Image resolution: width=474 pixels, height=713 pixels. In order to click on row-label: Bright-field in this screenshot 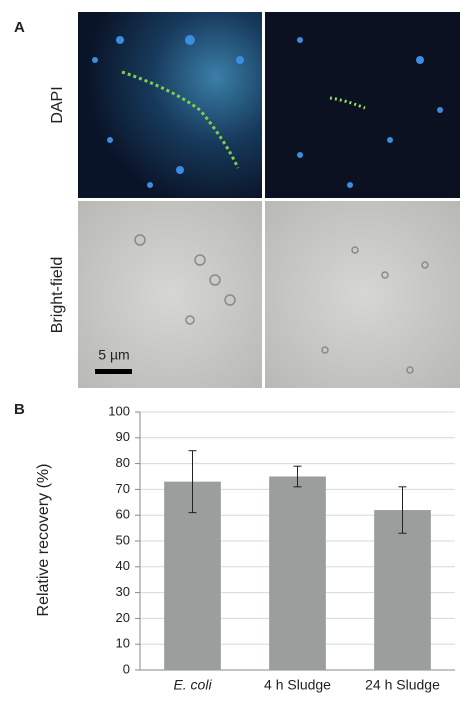, I will do `click(57, 295)`.